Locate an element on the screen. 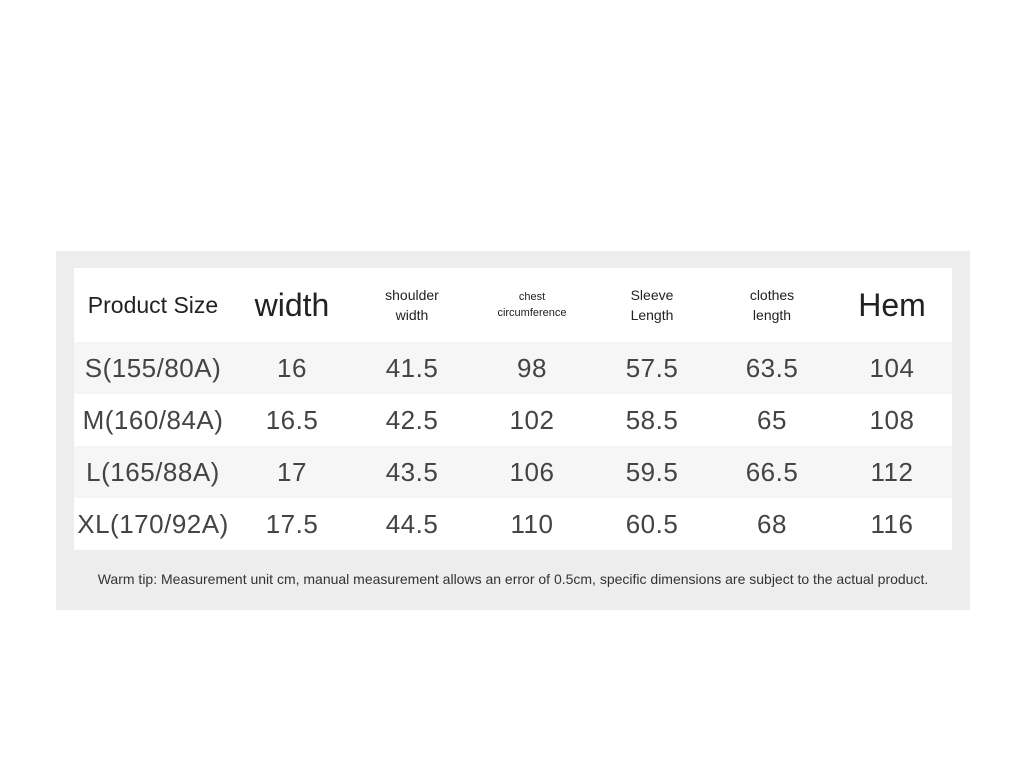  measure-cell: 42.5 is located at coordinates (412, 420).